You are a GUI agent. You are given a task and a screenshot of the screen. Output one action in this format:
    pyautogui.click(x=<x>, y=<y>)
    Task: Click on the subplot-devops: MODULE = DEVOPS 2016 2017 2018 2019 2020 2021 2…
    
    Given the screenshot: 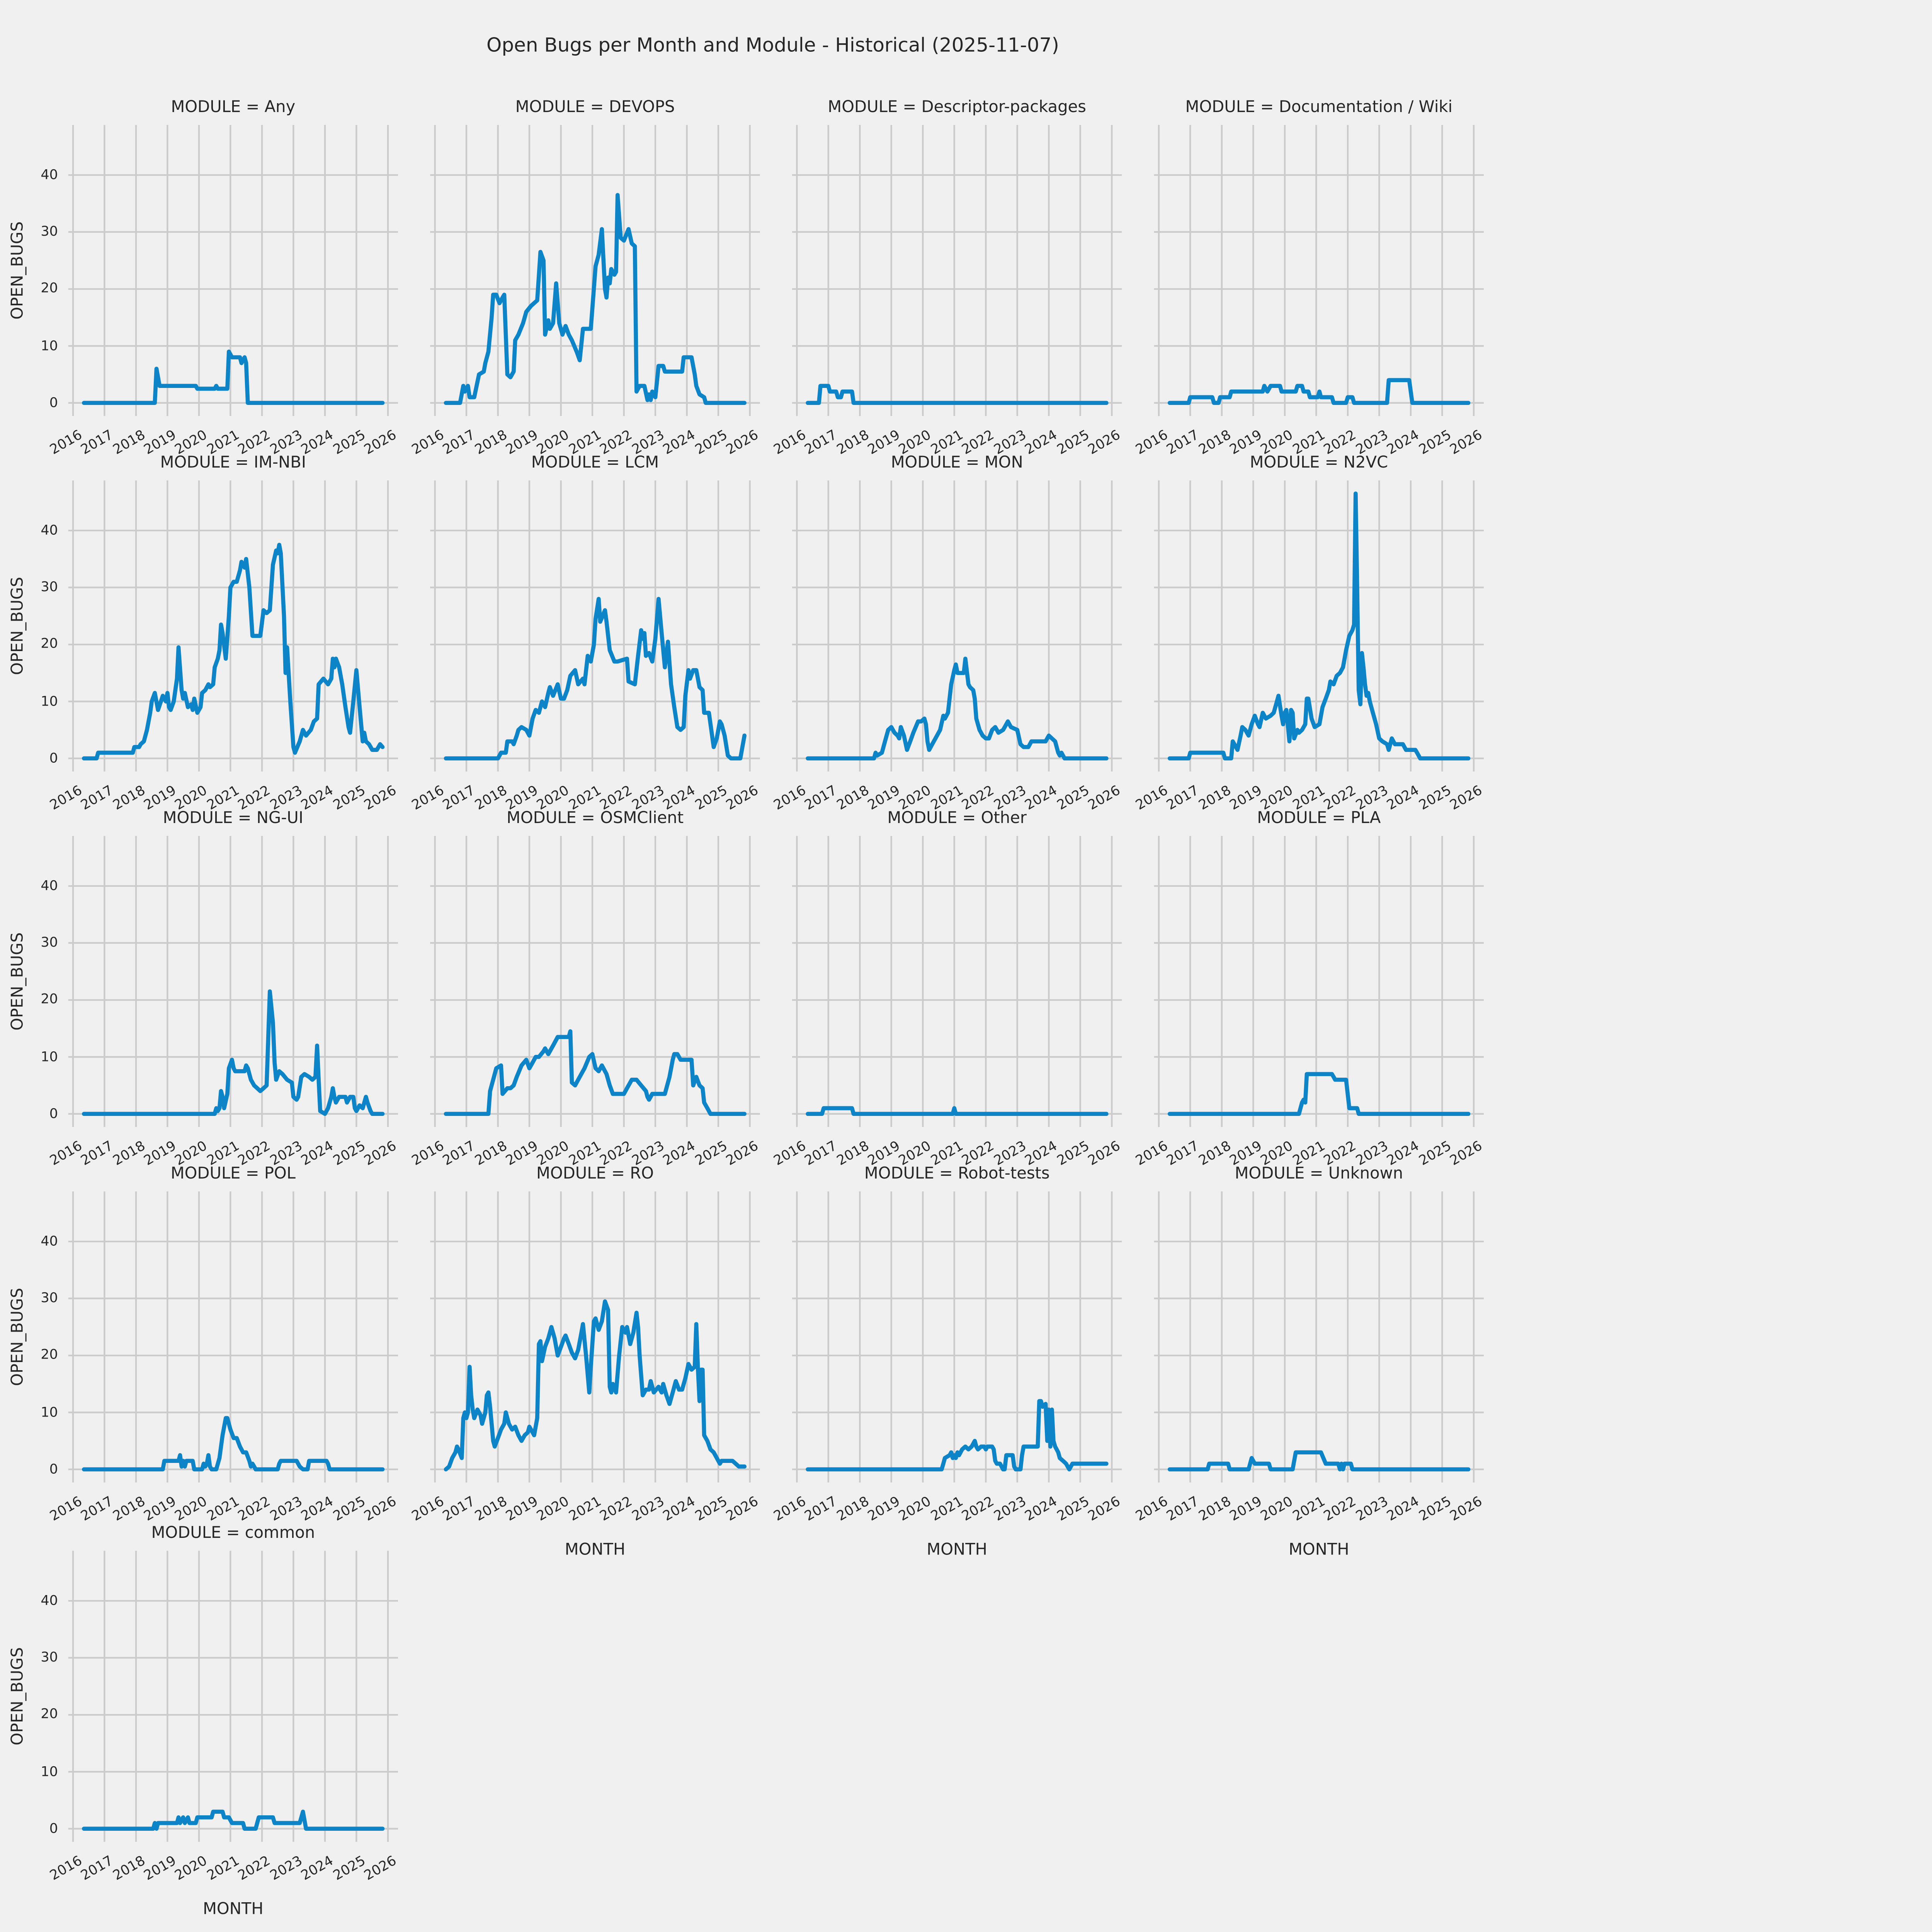 What is the action you would take?
    pyautogui.click(x=585, y=277)
    